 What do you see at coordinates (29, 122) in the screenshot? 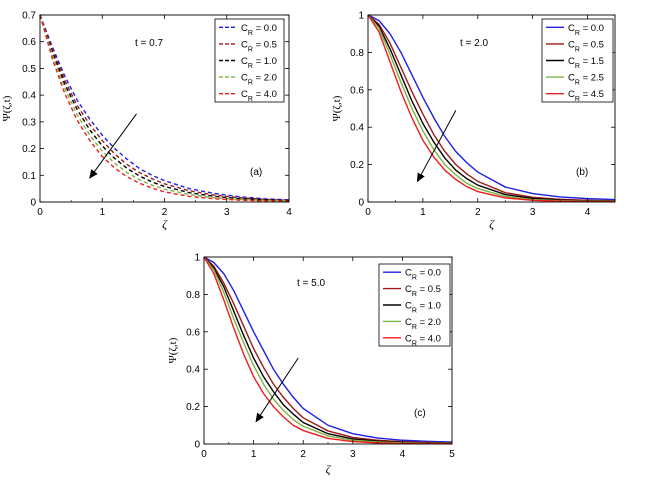
I see `y-tick-label: 0.3` at bounding box center [29, 122].